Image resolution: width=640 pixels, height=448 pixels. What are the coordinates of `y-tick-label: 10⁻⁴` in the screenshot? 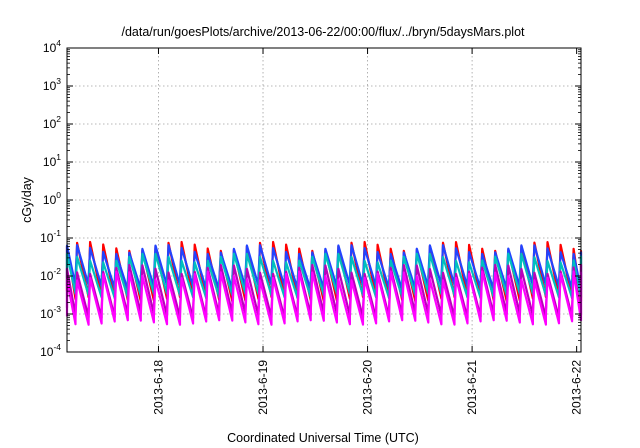 It's located at (50, 350).